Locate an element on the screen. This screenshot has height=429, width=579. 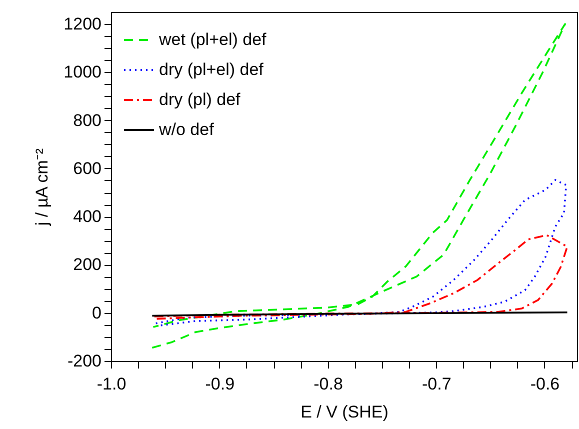
x-tick-label: -0.6 is located at coordinates (545, 384).